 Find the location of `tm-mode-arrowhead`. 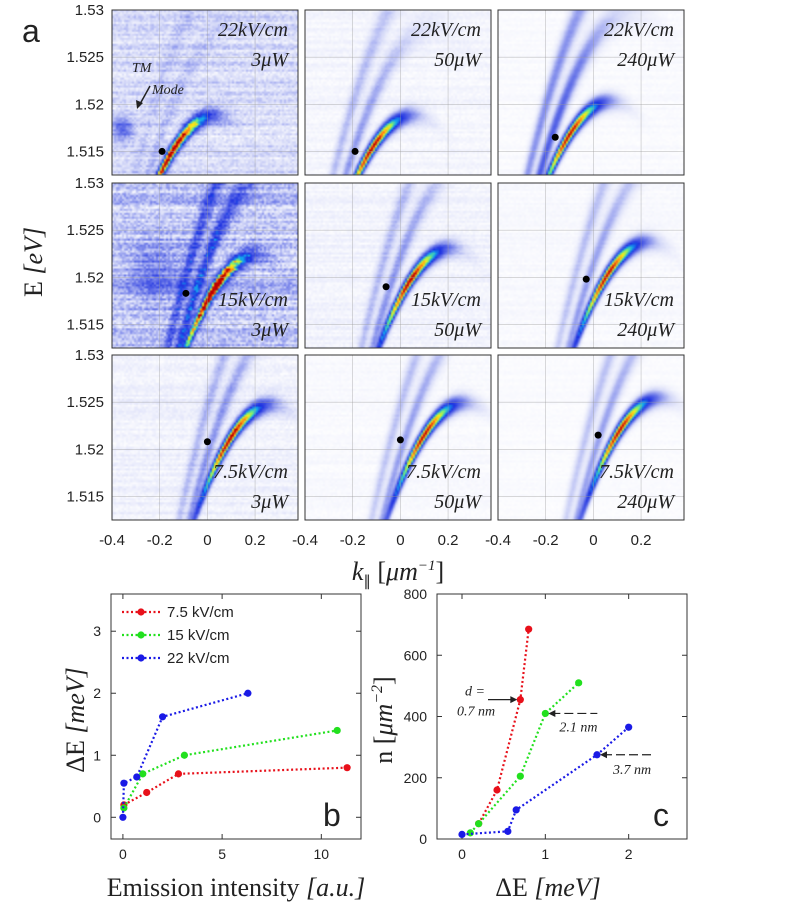

tm-mode-arrowhead is located at coordinates (139, 104).